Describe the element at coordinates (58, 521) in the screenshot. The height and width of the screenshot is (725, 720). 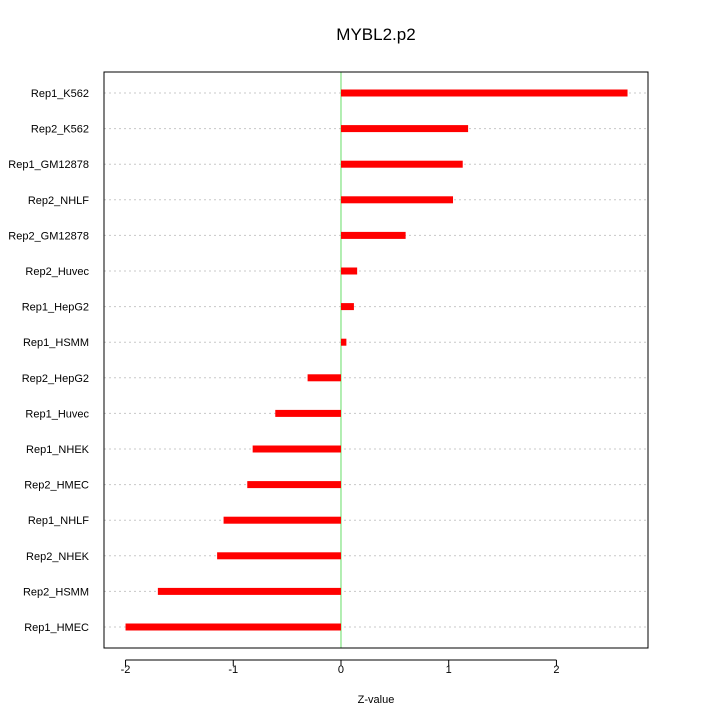
I see `category-label: Rep1_NHLF` at that location.